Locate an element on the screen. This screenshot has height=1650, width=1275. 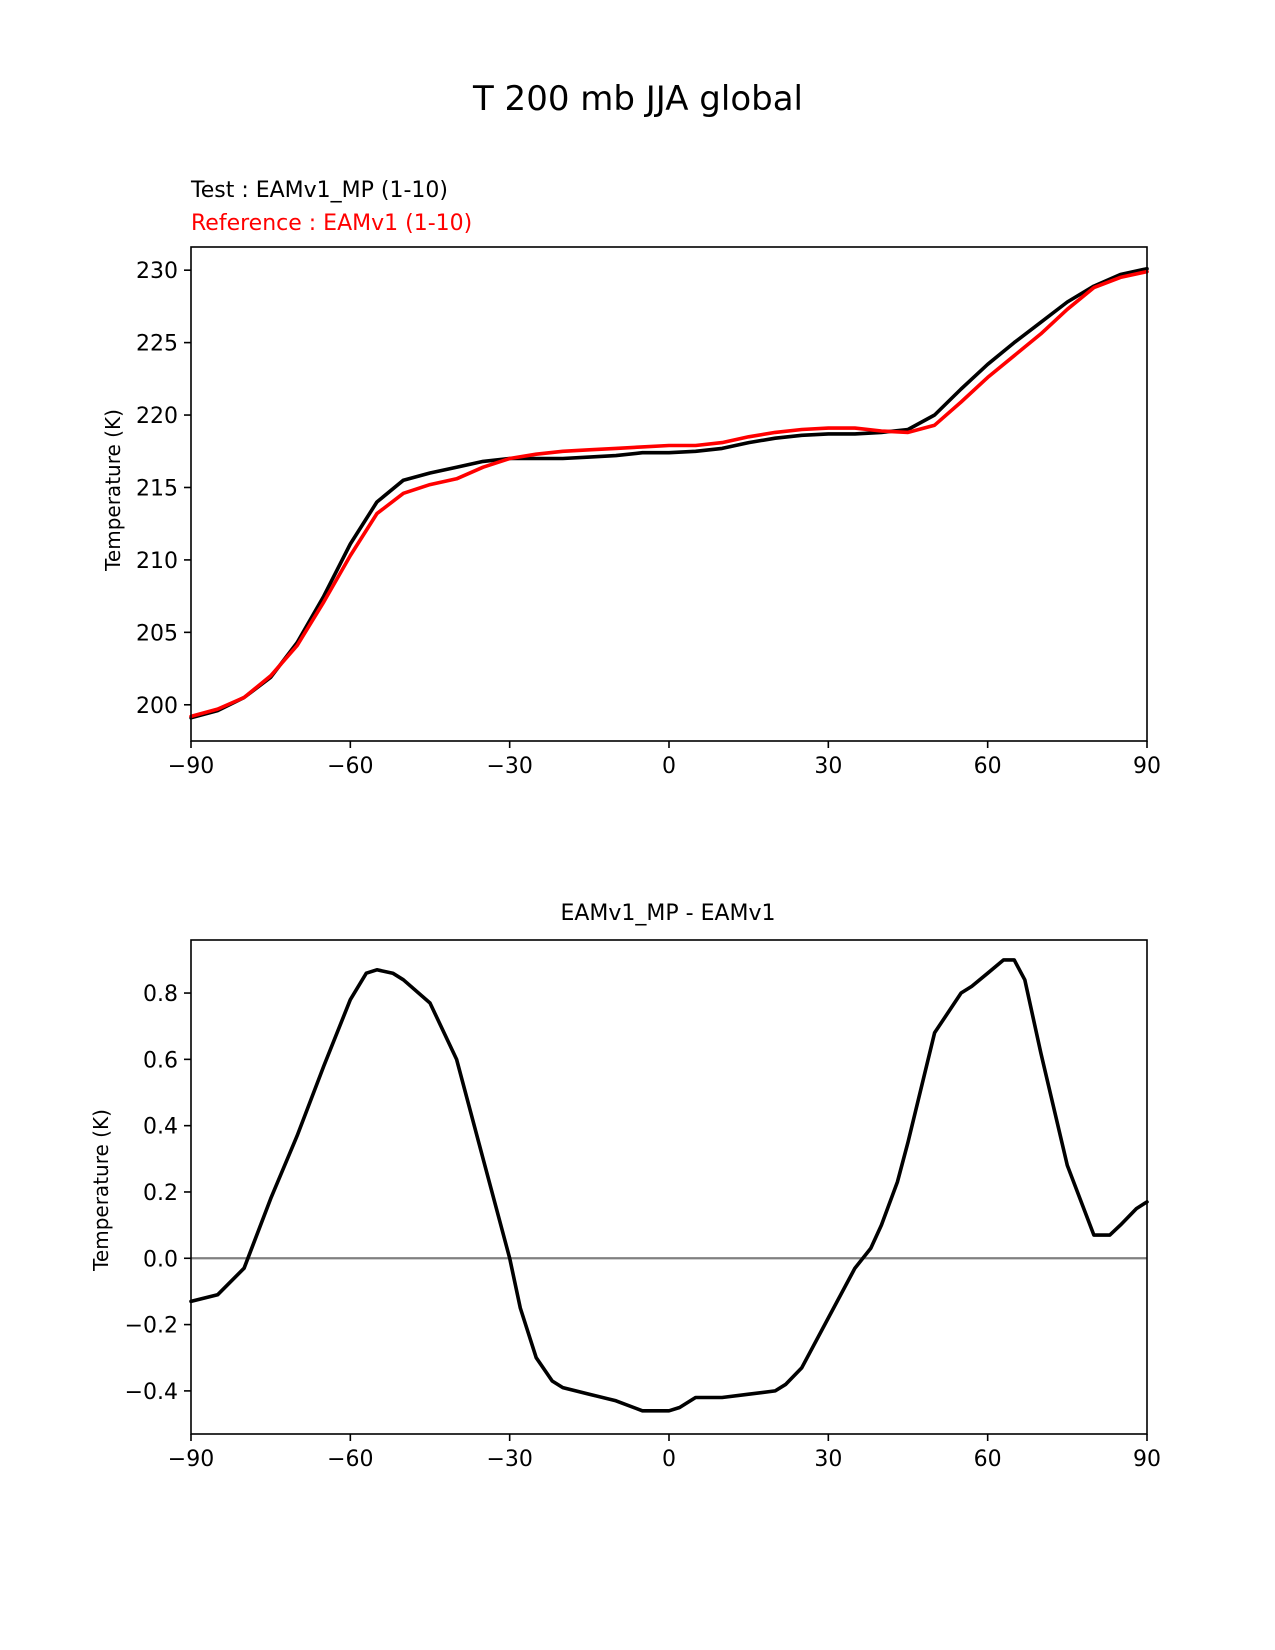
bottom-y-axis-label: Temperature (K) is located at coordinates (101, 1190).